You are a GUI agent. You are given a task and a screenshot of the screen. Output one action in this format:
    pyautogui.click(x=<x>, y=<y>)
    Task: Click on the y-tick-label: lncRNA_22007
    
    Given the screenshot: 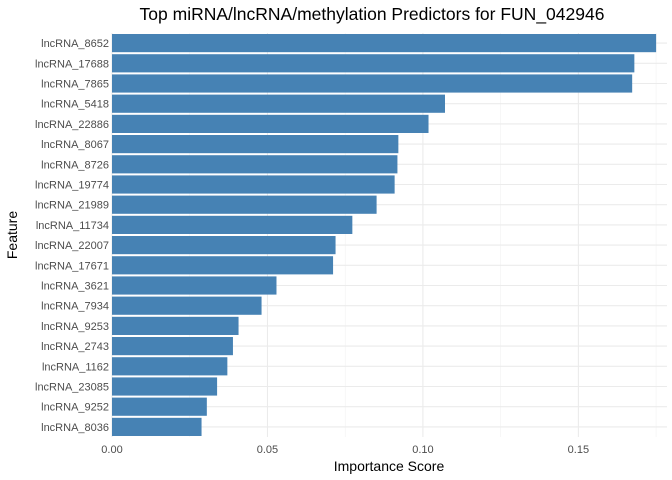 What is the action you would take?
    pyautogui.click(x=72, y=246)
    